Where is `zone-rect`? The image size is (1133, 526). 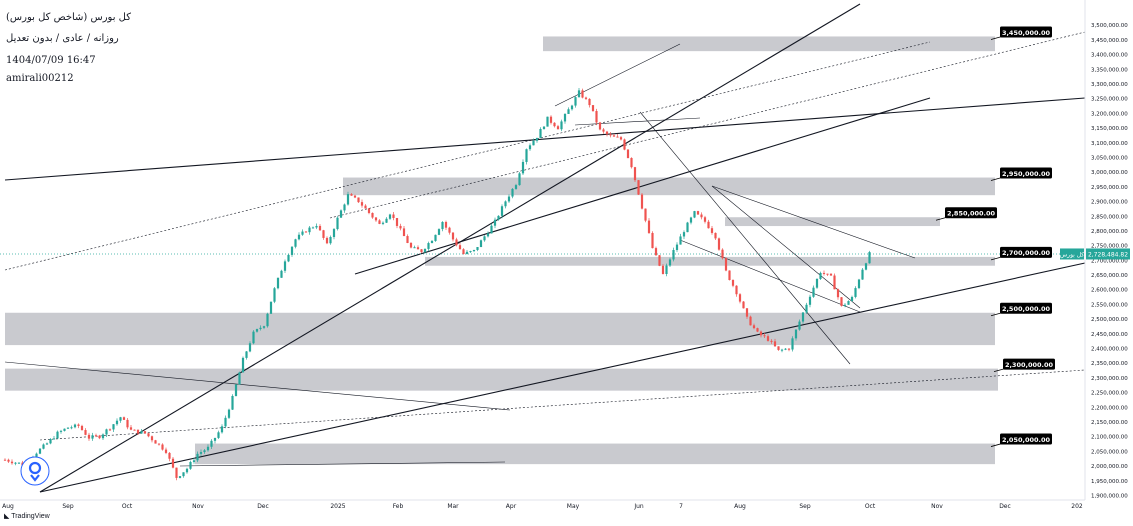
zone-rect is located at coordinates (595, 454).